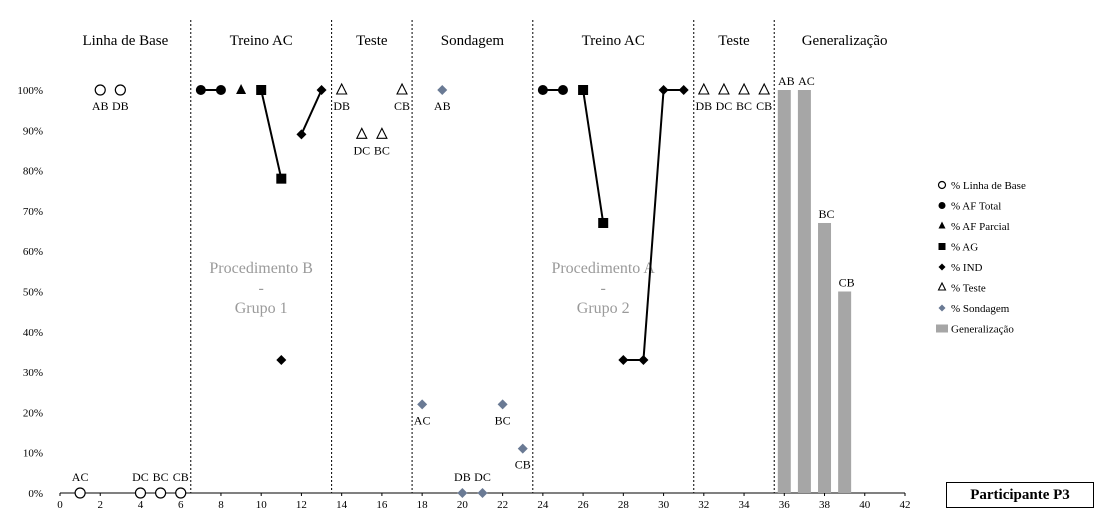  What do you see at coordinates (786, 81) in the screenshot?
I see `bar-label: AB` at bounding box center [786, 81].